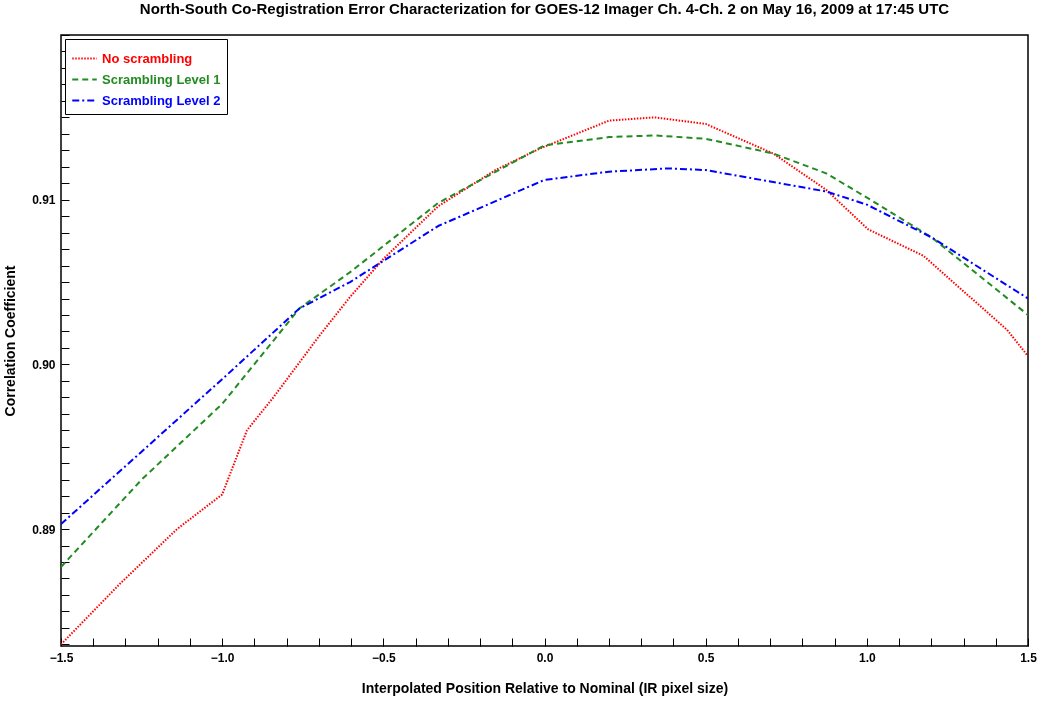 This screenshot has width=1042, height=705. What do you see at coordinates (867, 657) in the screenshot?
I see `x-tick-label: 1.0` at bounding box center [867, 657].